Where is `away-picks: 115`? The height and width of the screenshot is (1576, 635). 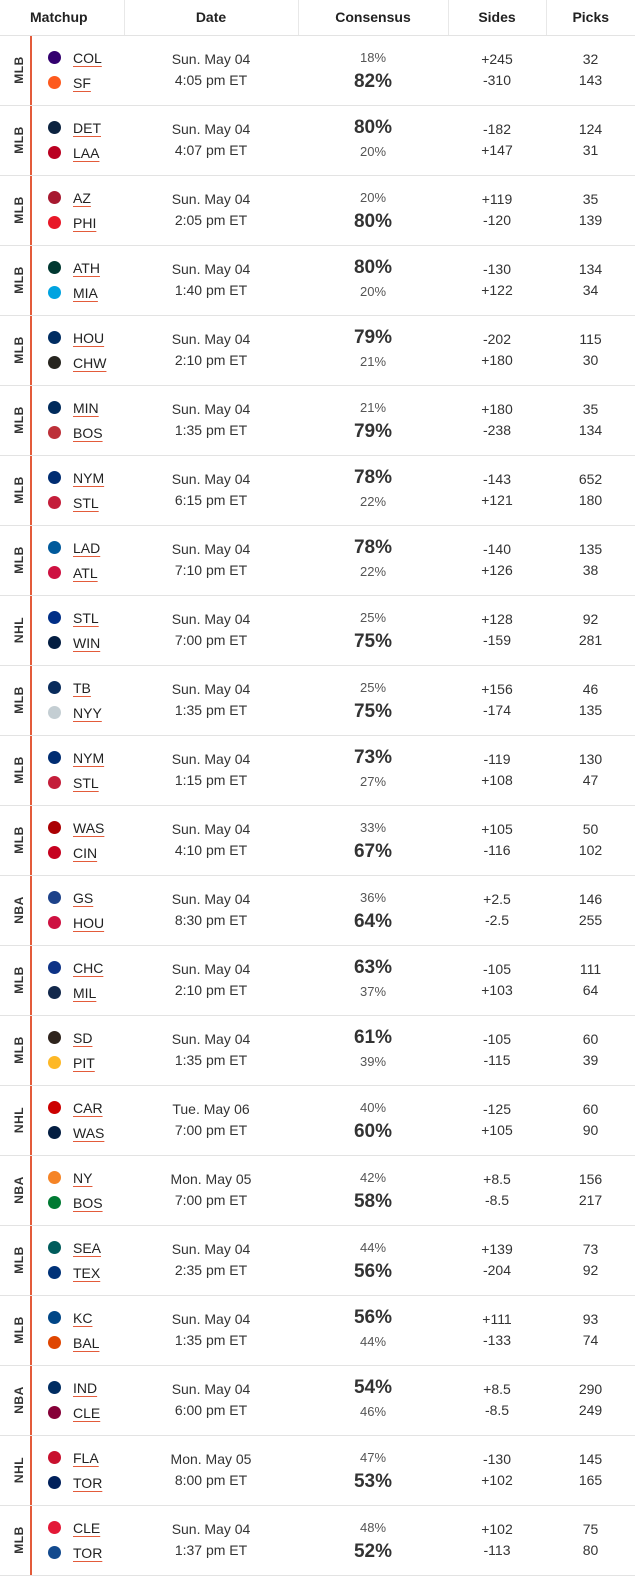 away-picks: 115 is located at coordinates (590, 339).